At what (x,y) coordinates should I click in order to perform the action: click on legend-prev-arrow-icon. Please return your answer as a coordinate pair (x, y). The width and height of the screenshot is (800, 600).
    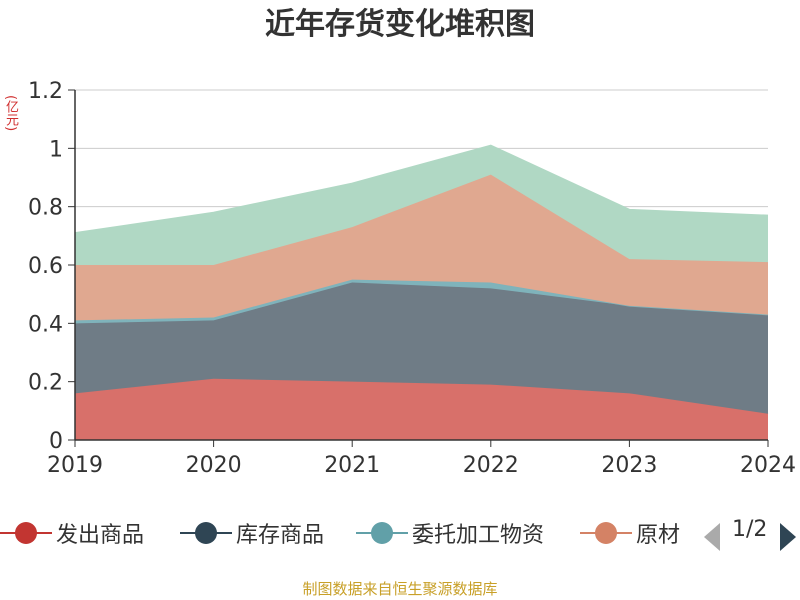
    Looking at the image, I should click on (712, 537).